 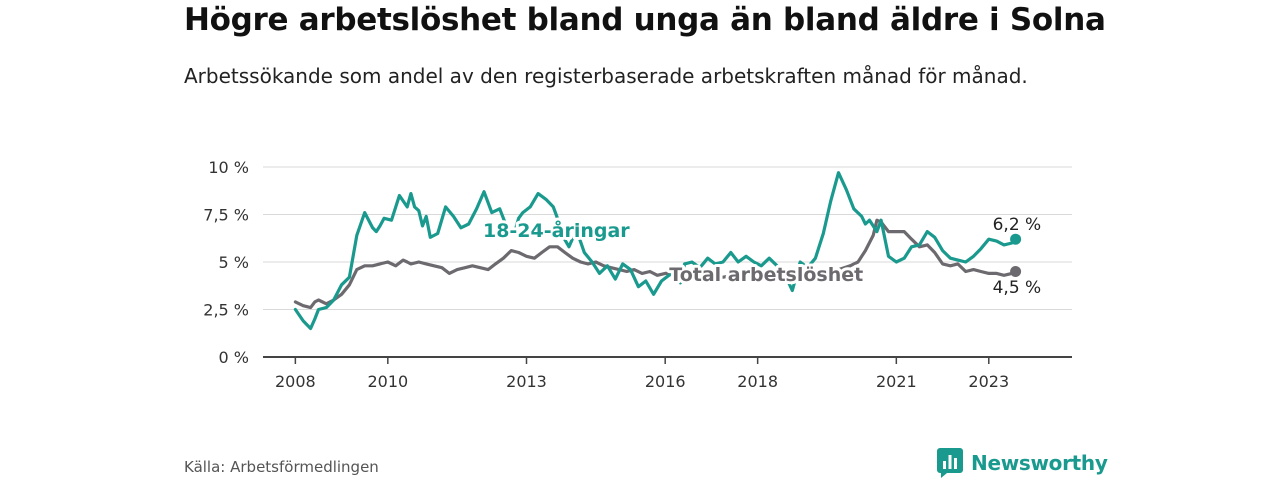 What do you see at coordinates (1017, 288) in the screenshot?
I see `end-value-label-total: 4,5 %` at bounding box center [1017, 288].